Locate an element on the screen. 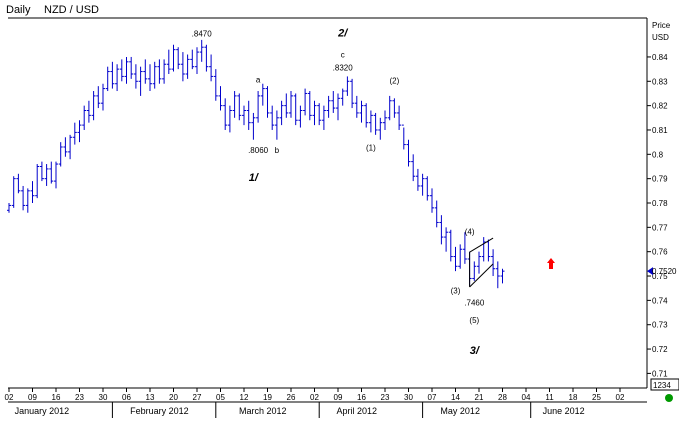  volume-label: 1234 is located at coordinates (662, 385).